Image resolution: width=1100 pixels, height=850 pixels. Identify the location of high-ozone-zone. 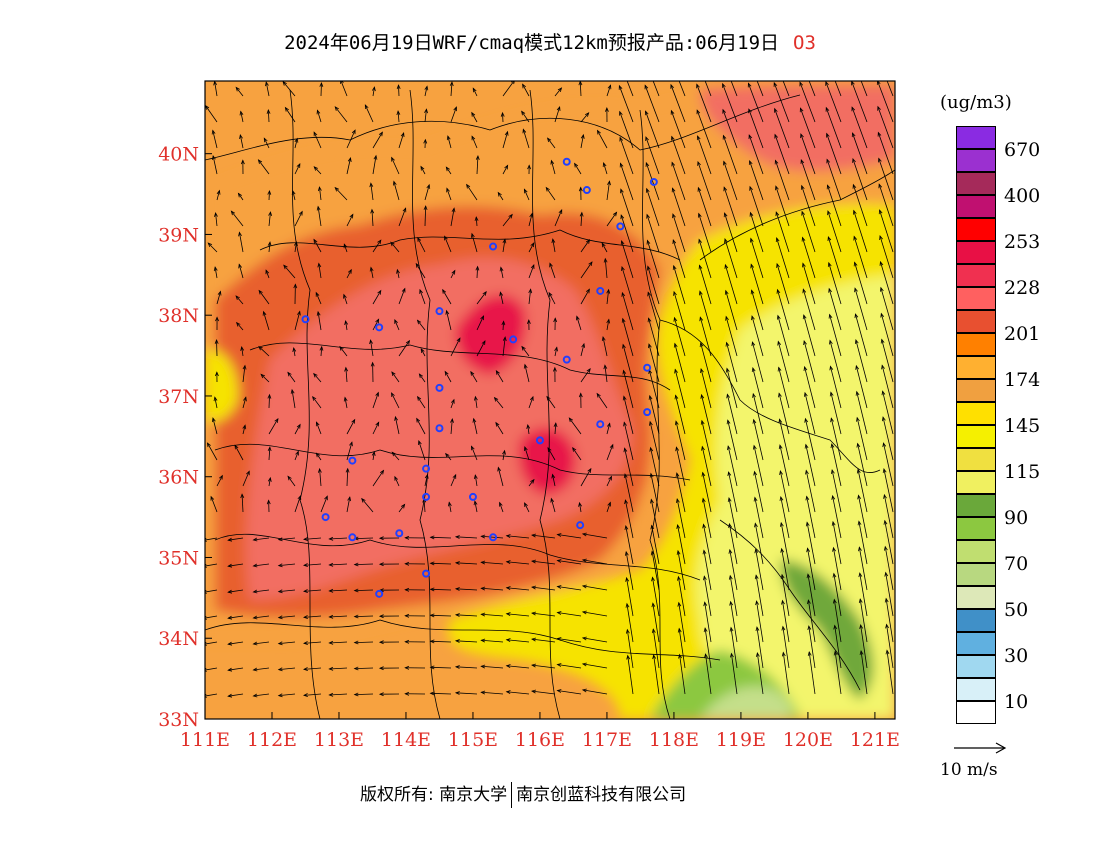
(439, 429).